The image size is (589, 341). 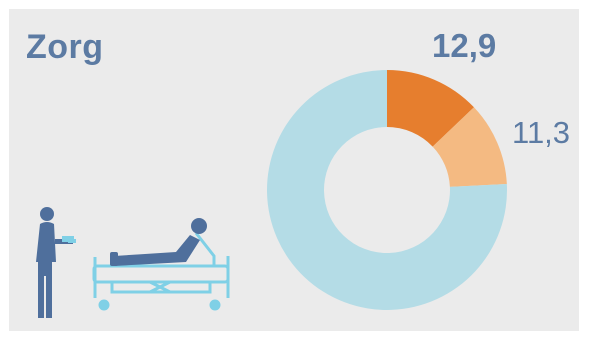 I want to click on chart-title: Zorg, so click(x=65, y=47).